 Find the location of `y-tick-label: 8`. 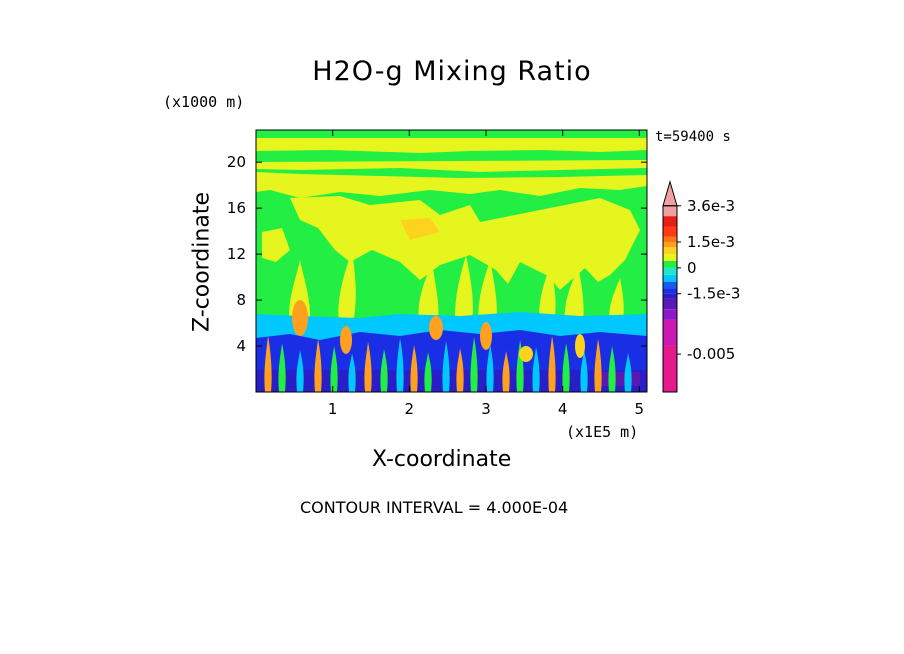

y-tick-label: 8 is located at coordinates (241, 300).